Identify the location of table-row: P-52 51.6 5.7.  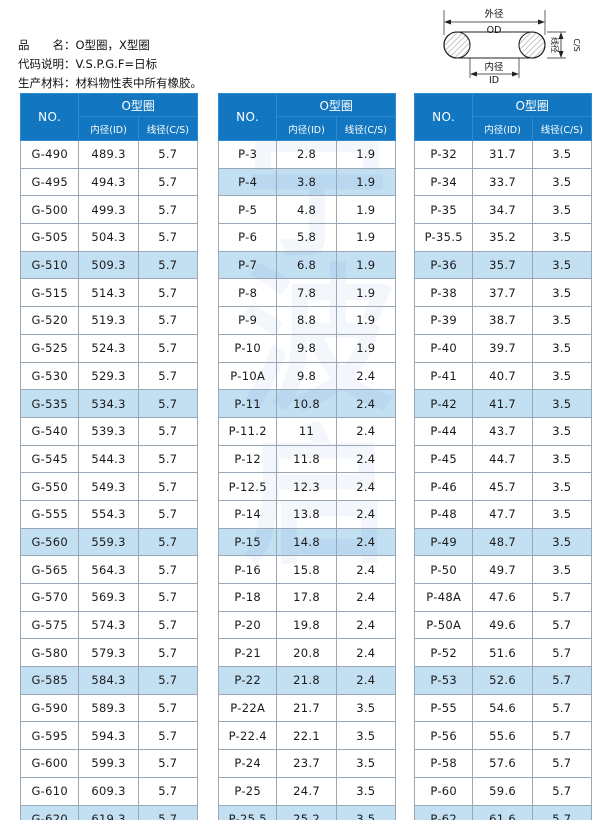
(503, 653).